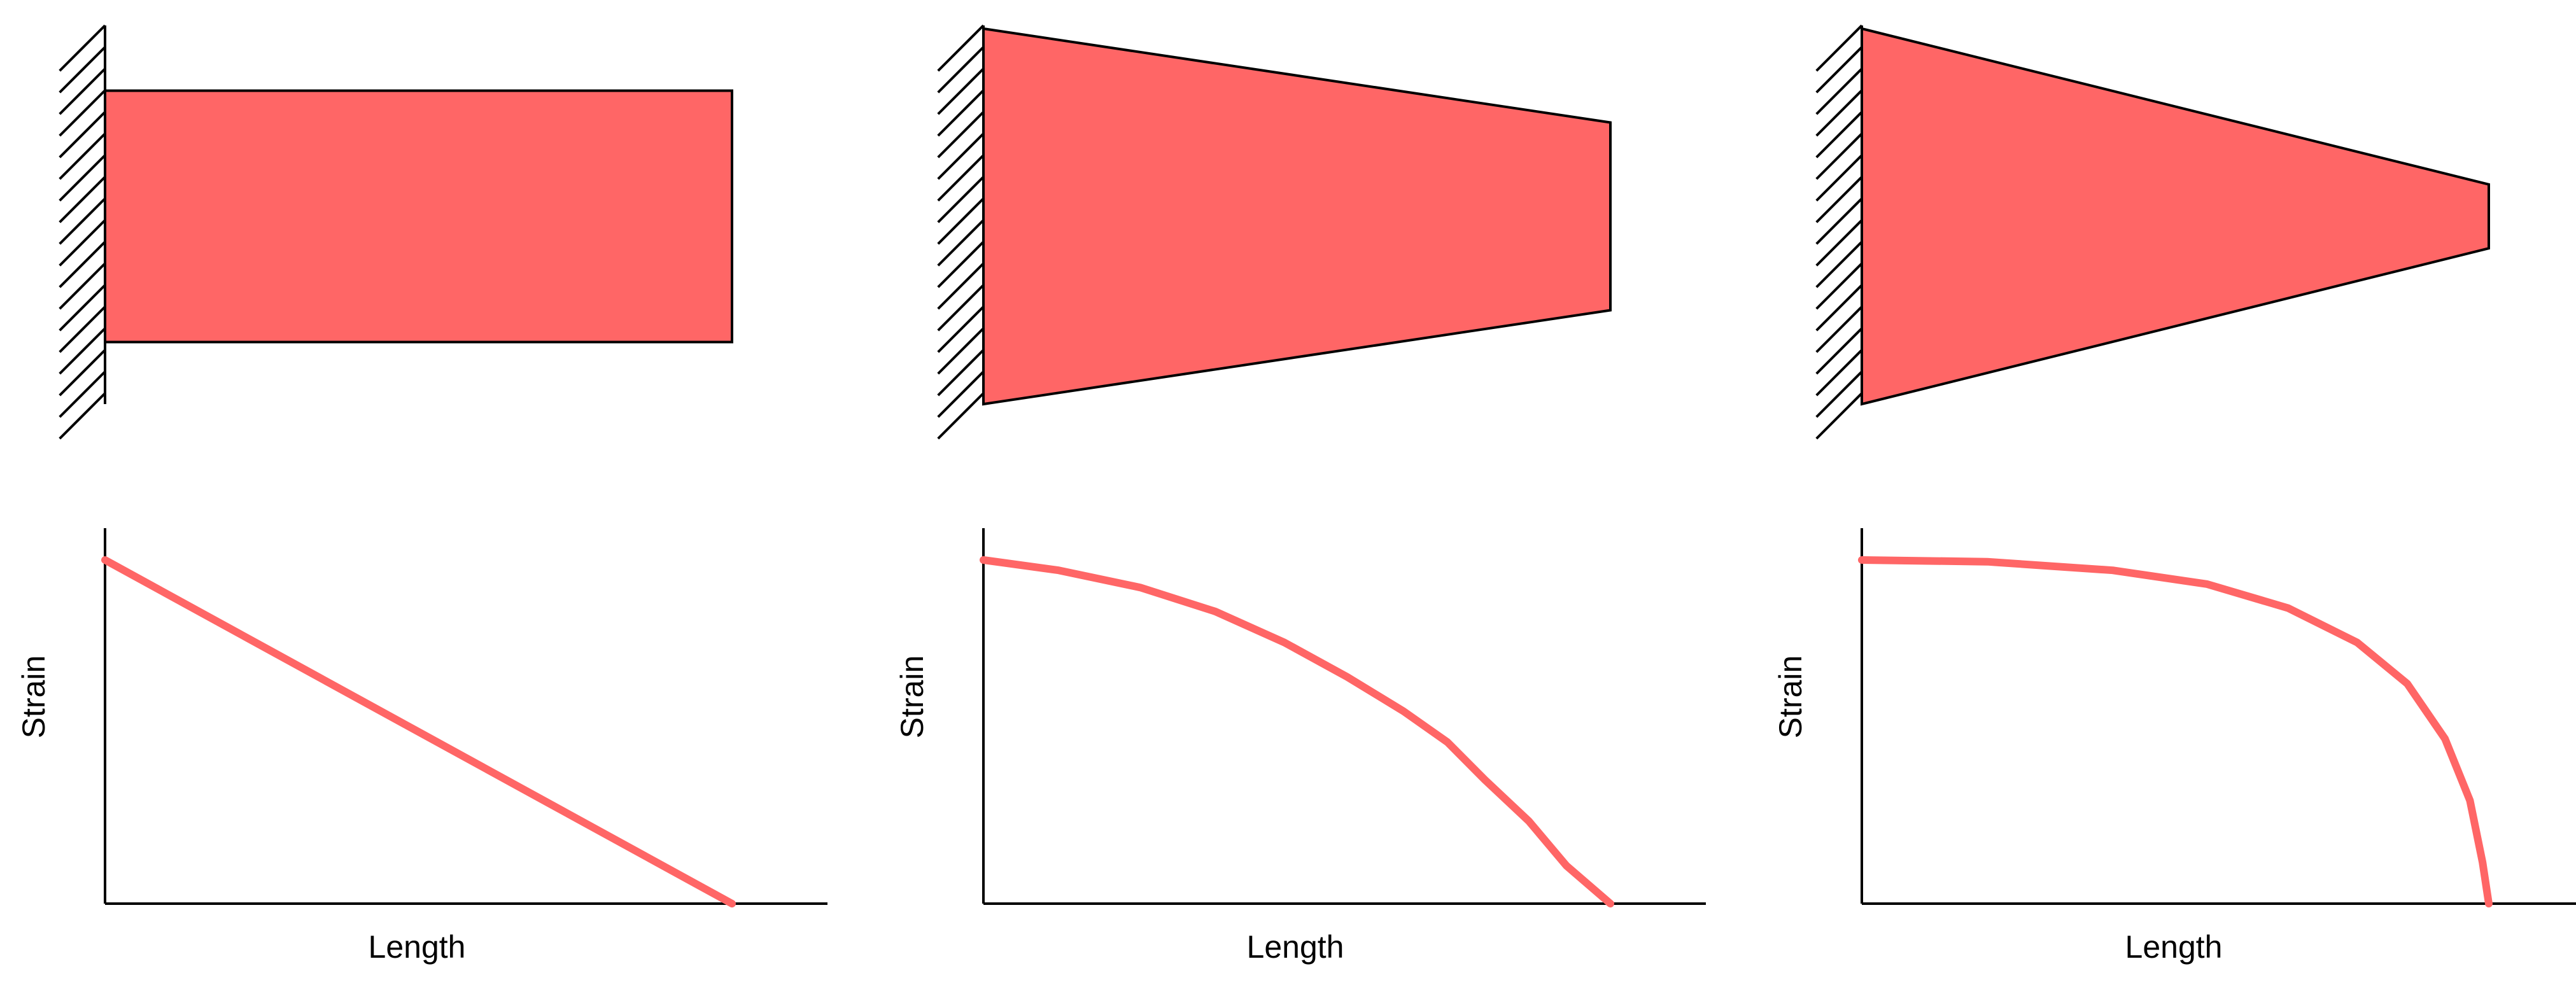 The height and width of the screenshot is (987, 2576). I want to click on x-axis-label-2: Length, so click(1296, 947).